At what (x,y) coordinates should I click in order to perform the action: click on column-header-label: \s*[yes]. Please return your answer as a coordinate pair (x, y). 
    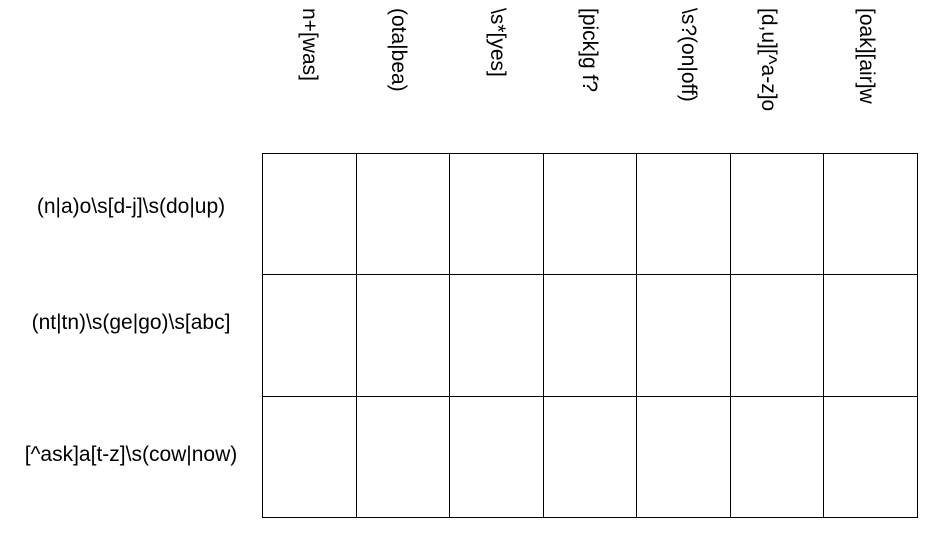
    Looking at the image, I should click on (497, 42).